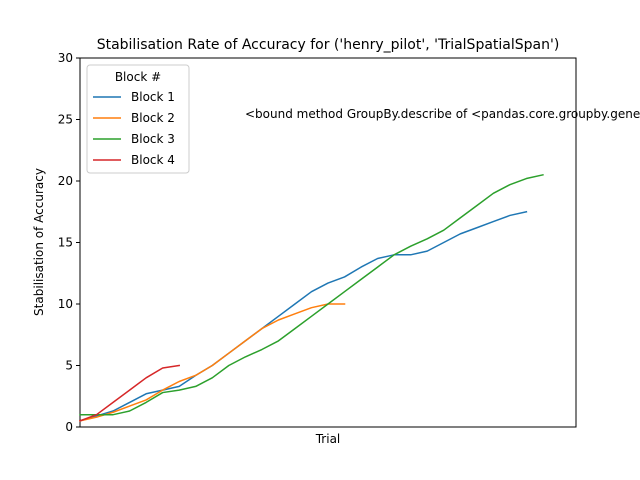 The image size is (640, 480). What do you see at coordinates (65, 243) in the screenshot?
I see `y-tick-label: 15` at bounding box center [65, 243].